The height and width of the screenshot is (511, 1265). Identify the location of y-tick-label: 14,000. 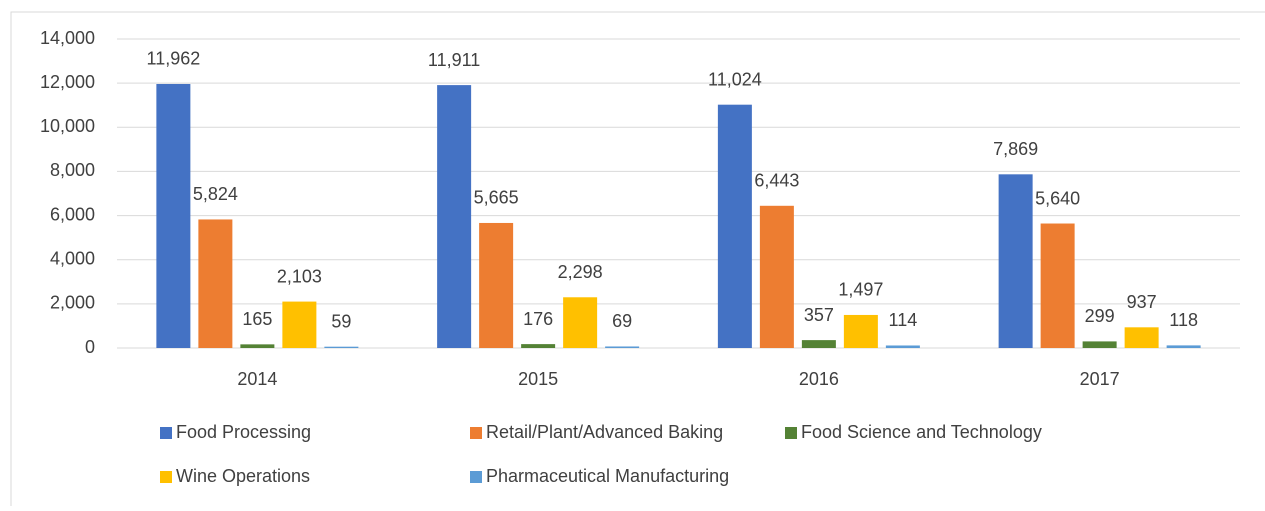
(67, 38).